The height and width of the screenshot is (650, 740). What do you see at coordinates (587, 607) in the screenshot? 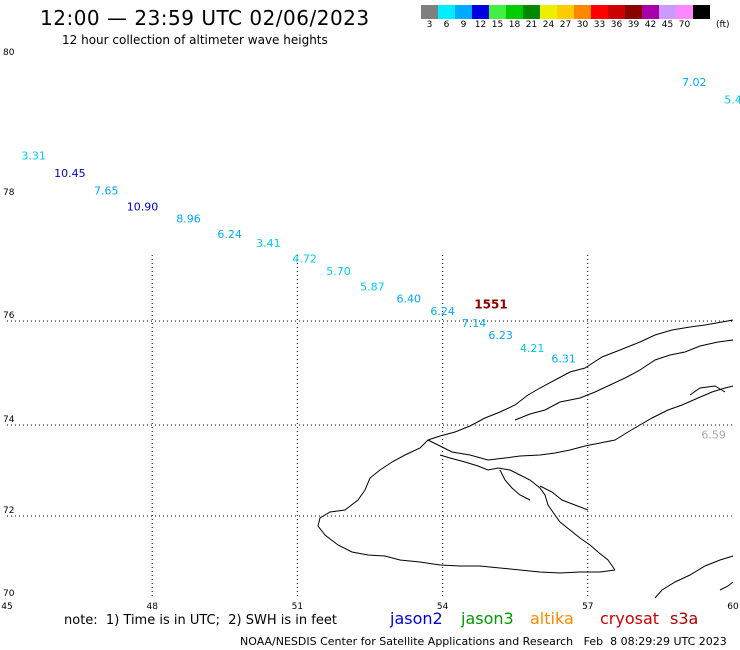
I see `lon-tick-label: 57` at bounding box center [587, 607].